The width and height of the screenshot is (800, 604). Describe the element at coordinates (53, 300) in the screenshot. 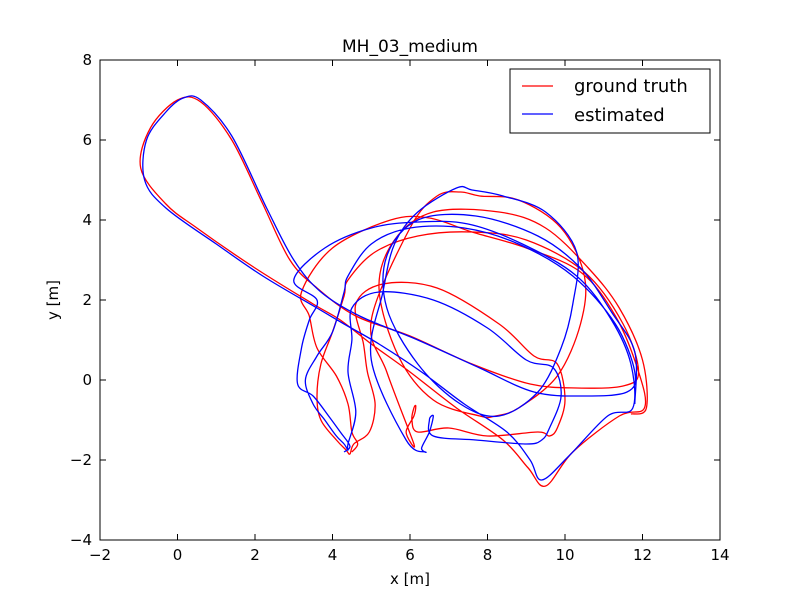

I see `y-axis-label: y [m]` at that location.